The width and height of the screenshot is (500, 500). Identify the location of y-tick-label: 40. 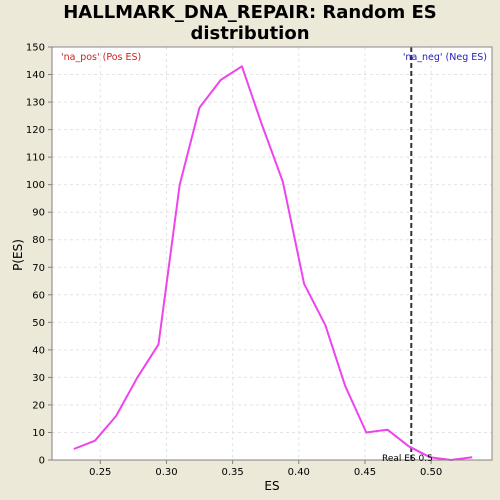
(38, 350).